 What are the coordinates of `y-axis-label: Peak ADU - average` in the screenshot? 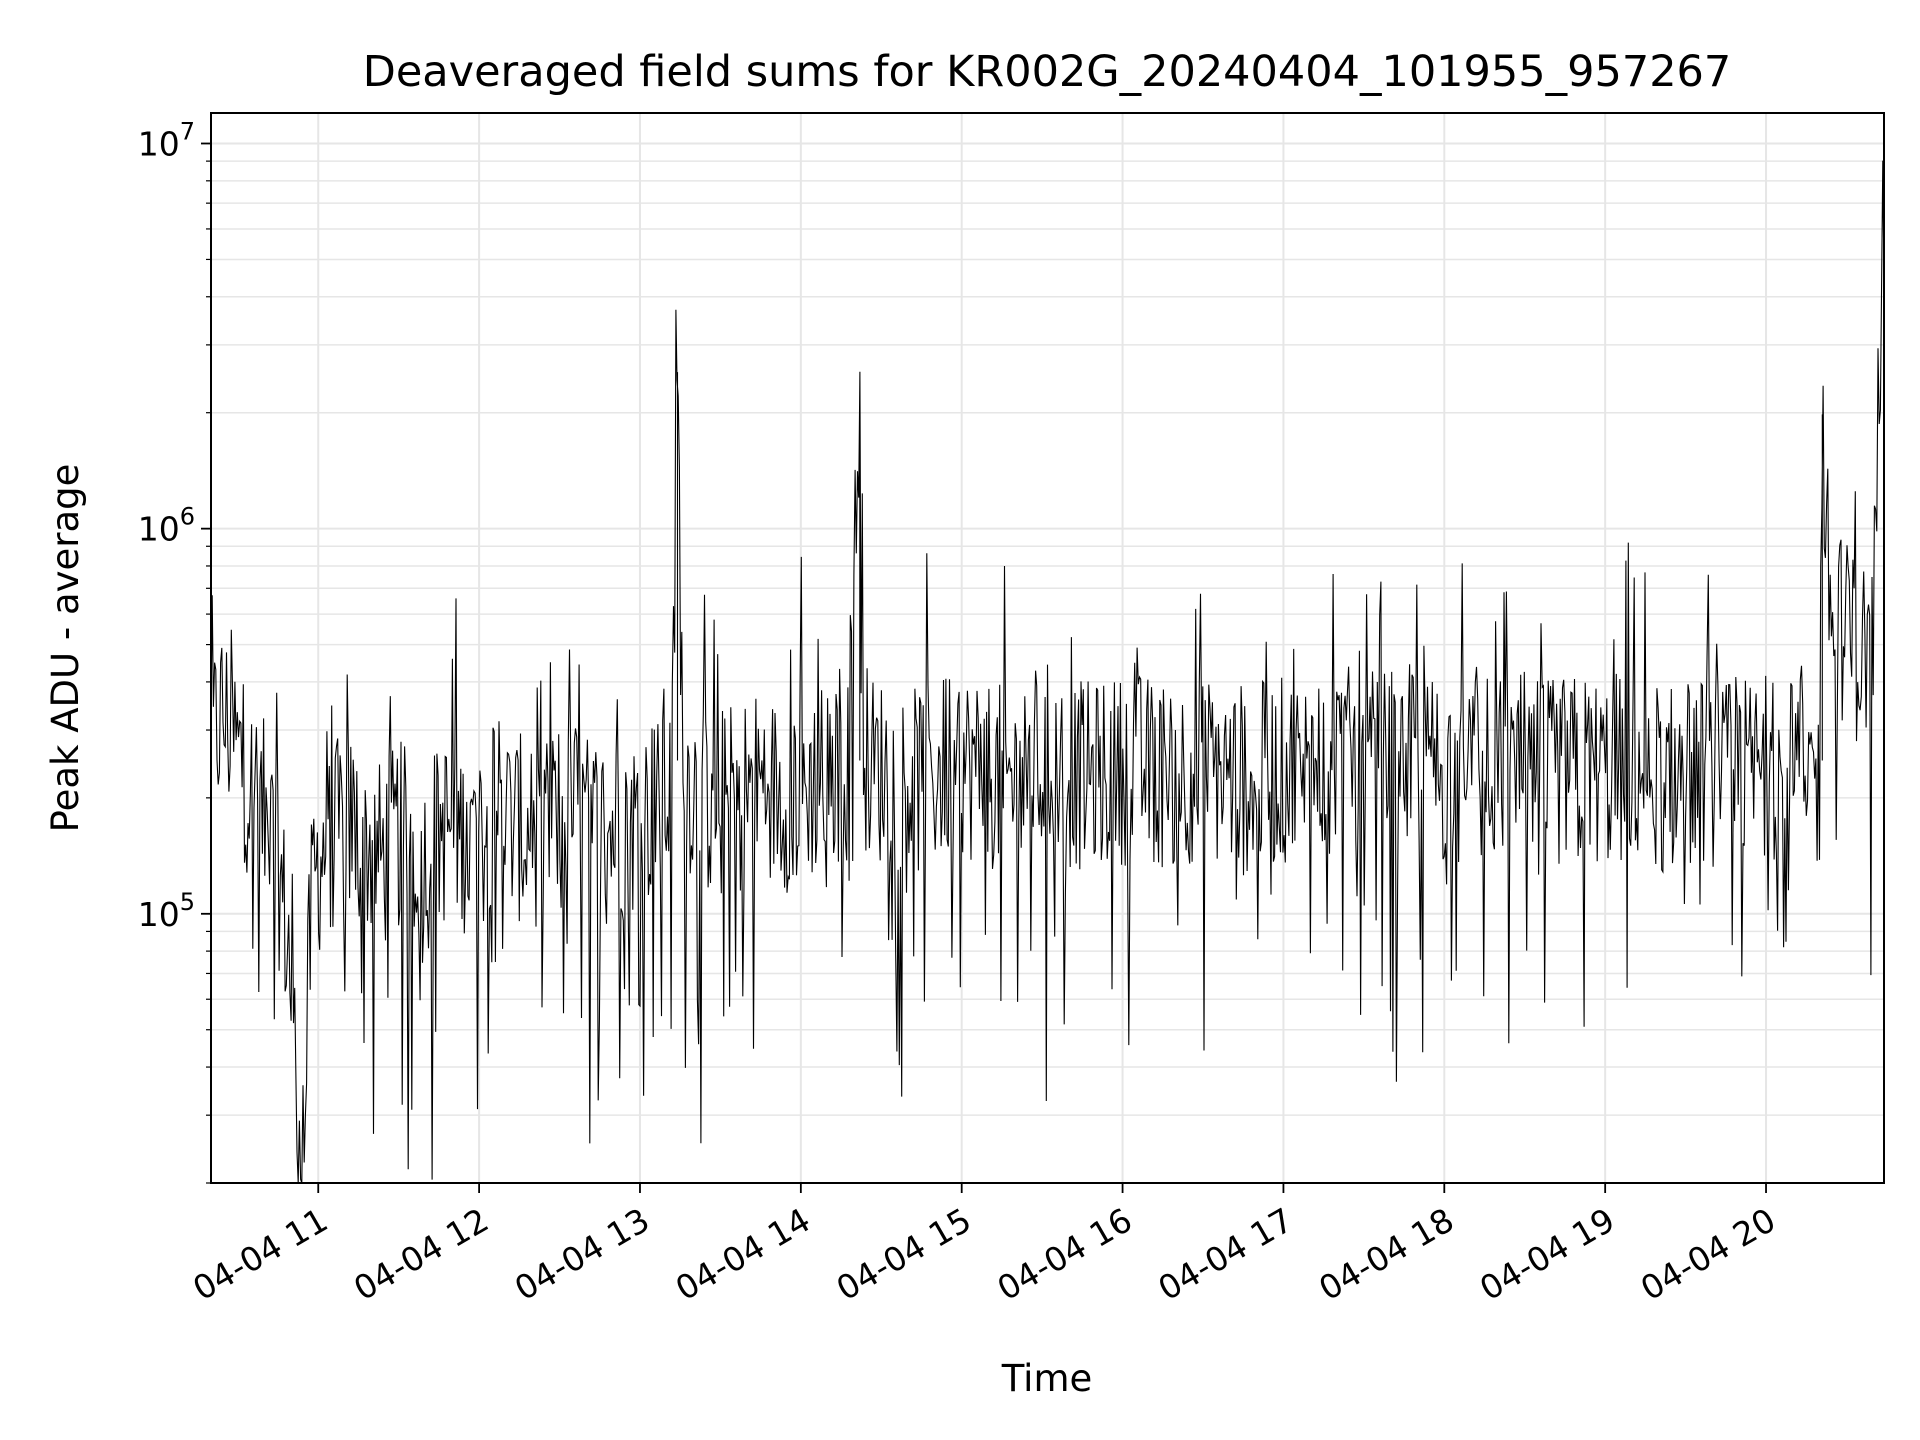 It's located at (65, 648).